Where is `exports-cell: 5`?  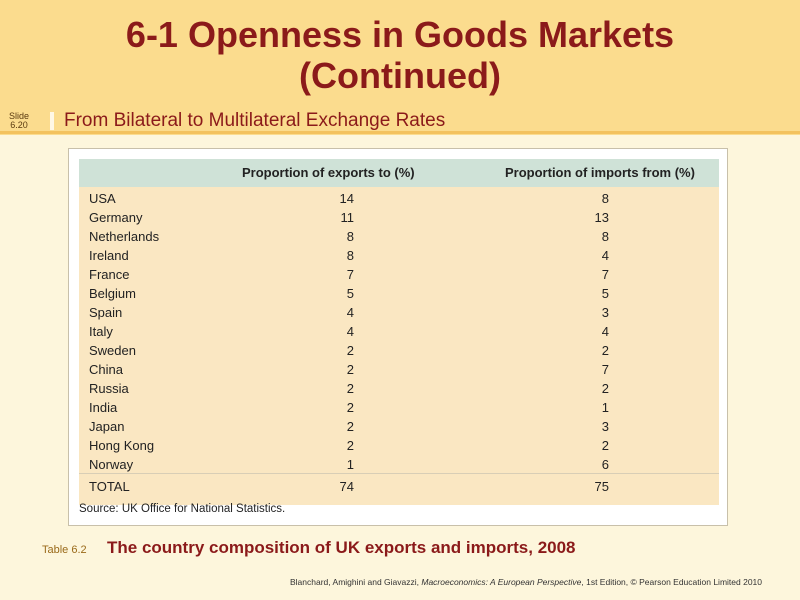 exports-cell: 5 is located at coordinates (350, 293).